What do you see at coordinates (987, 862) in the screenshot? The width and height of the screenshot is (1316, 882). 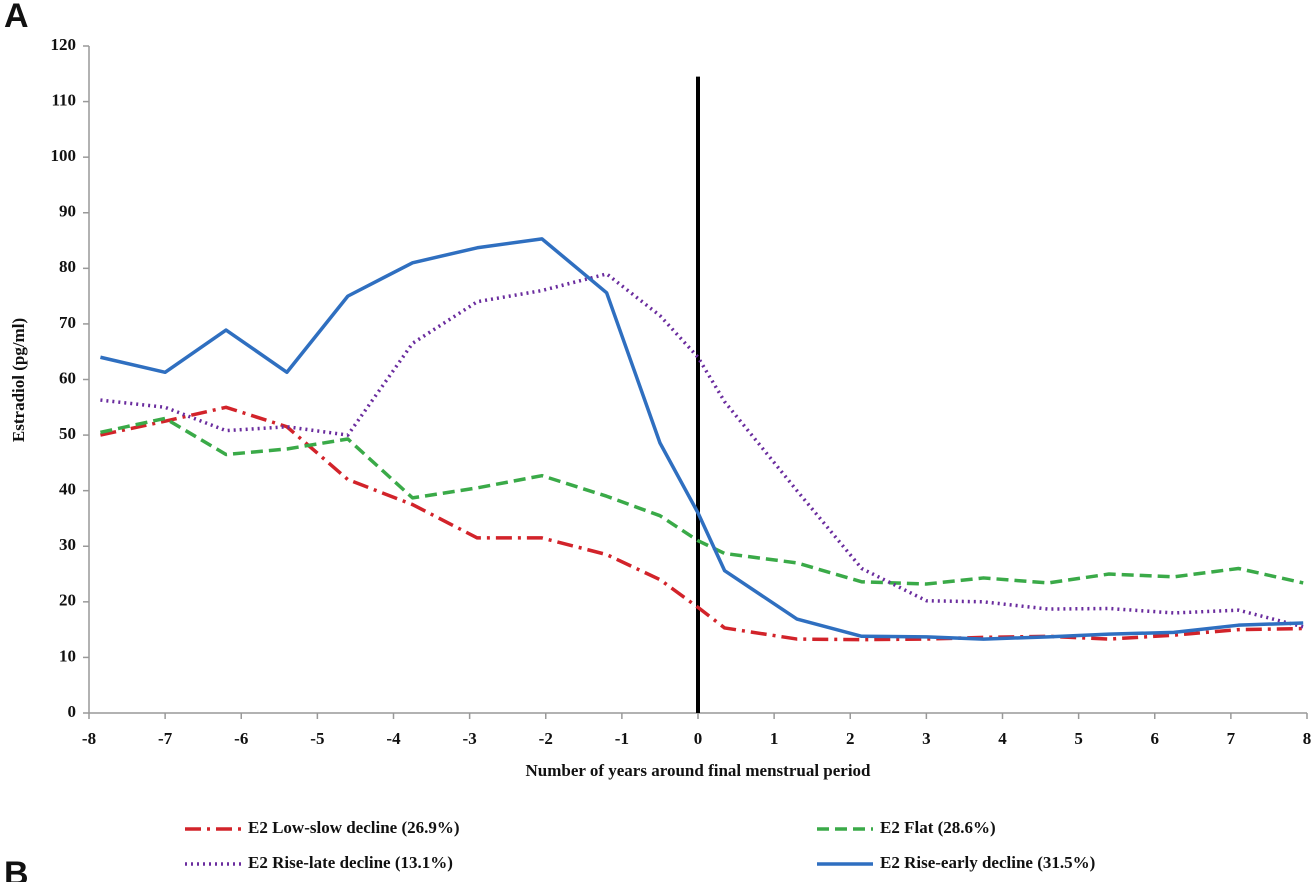 I see `legend-label: E2 Rise-early decline (31.5%)` at bounding box center [987, 862].